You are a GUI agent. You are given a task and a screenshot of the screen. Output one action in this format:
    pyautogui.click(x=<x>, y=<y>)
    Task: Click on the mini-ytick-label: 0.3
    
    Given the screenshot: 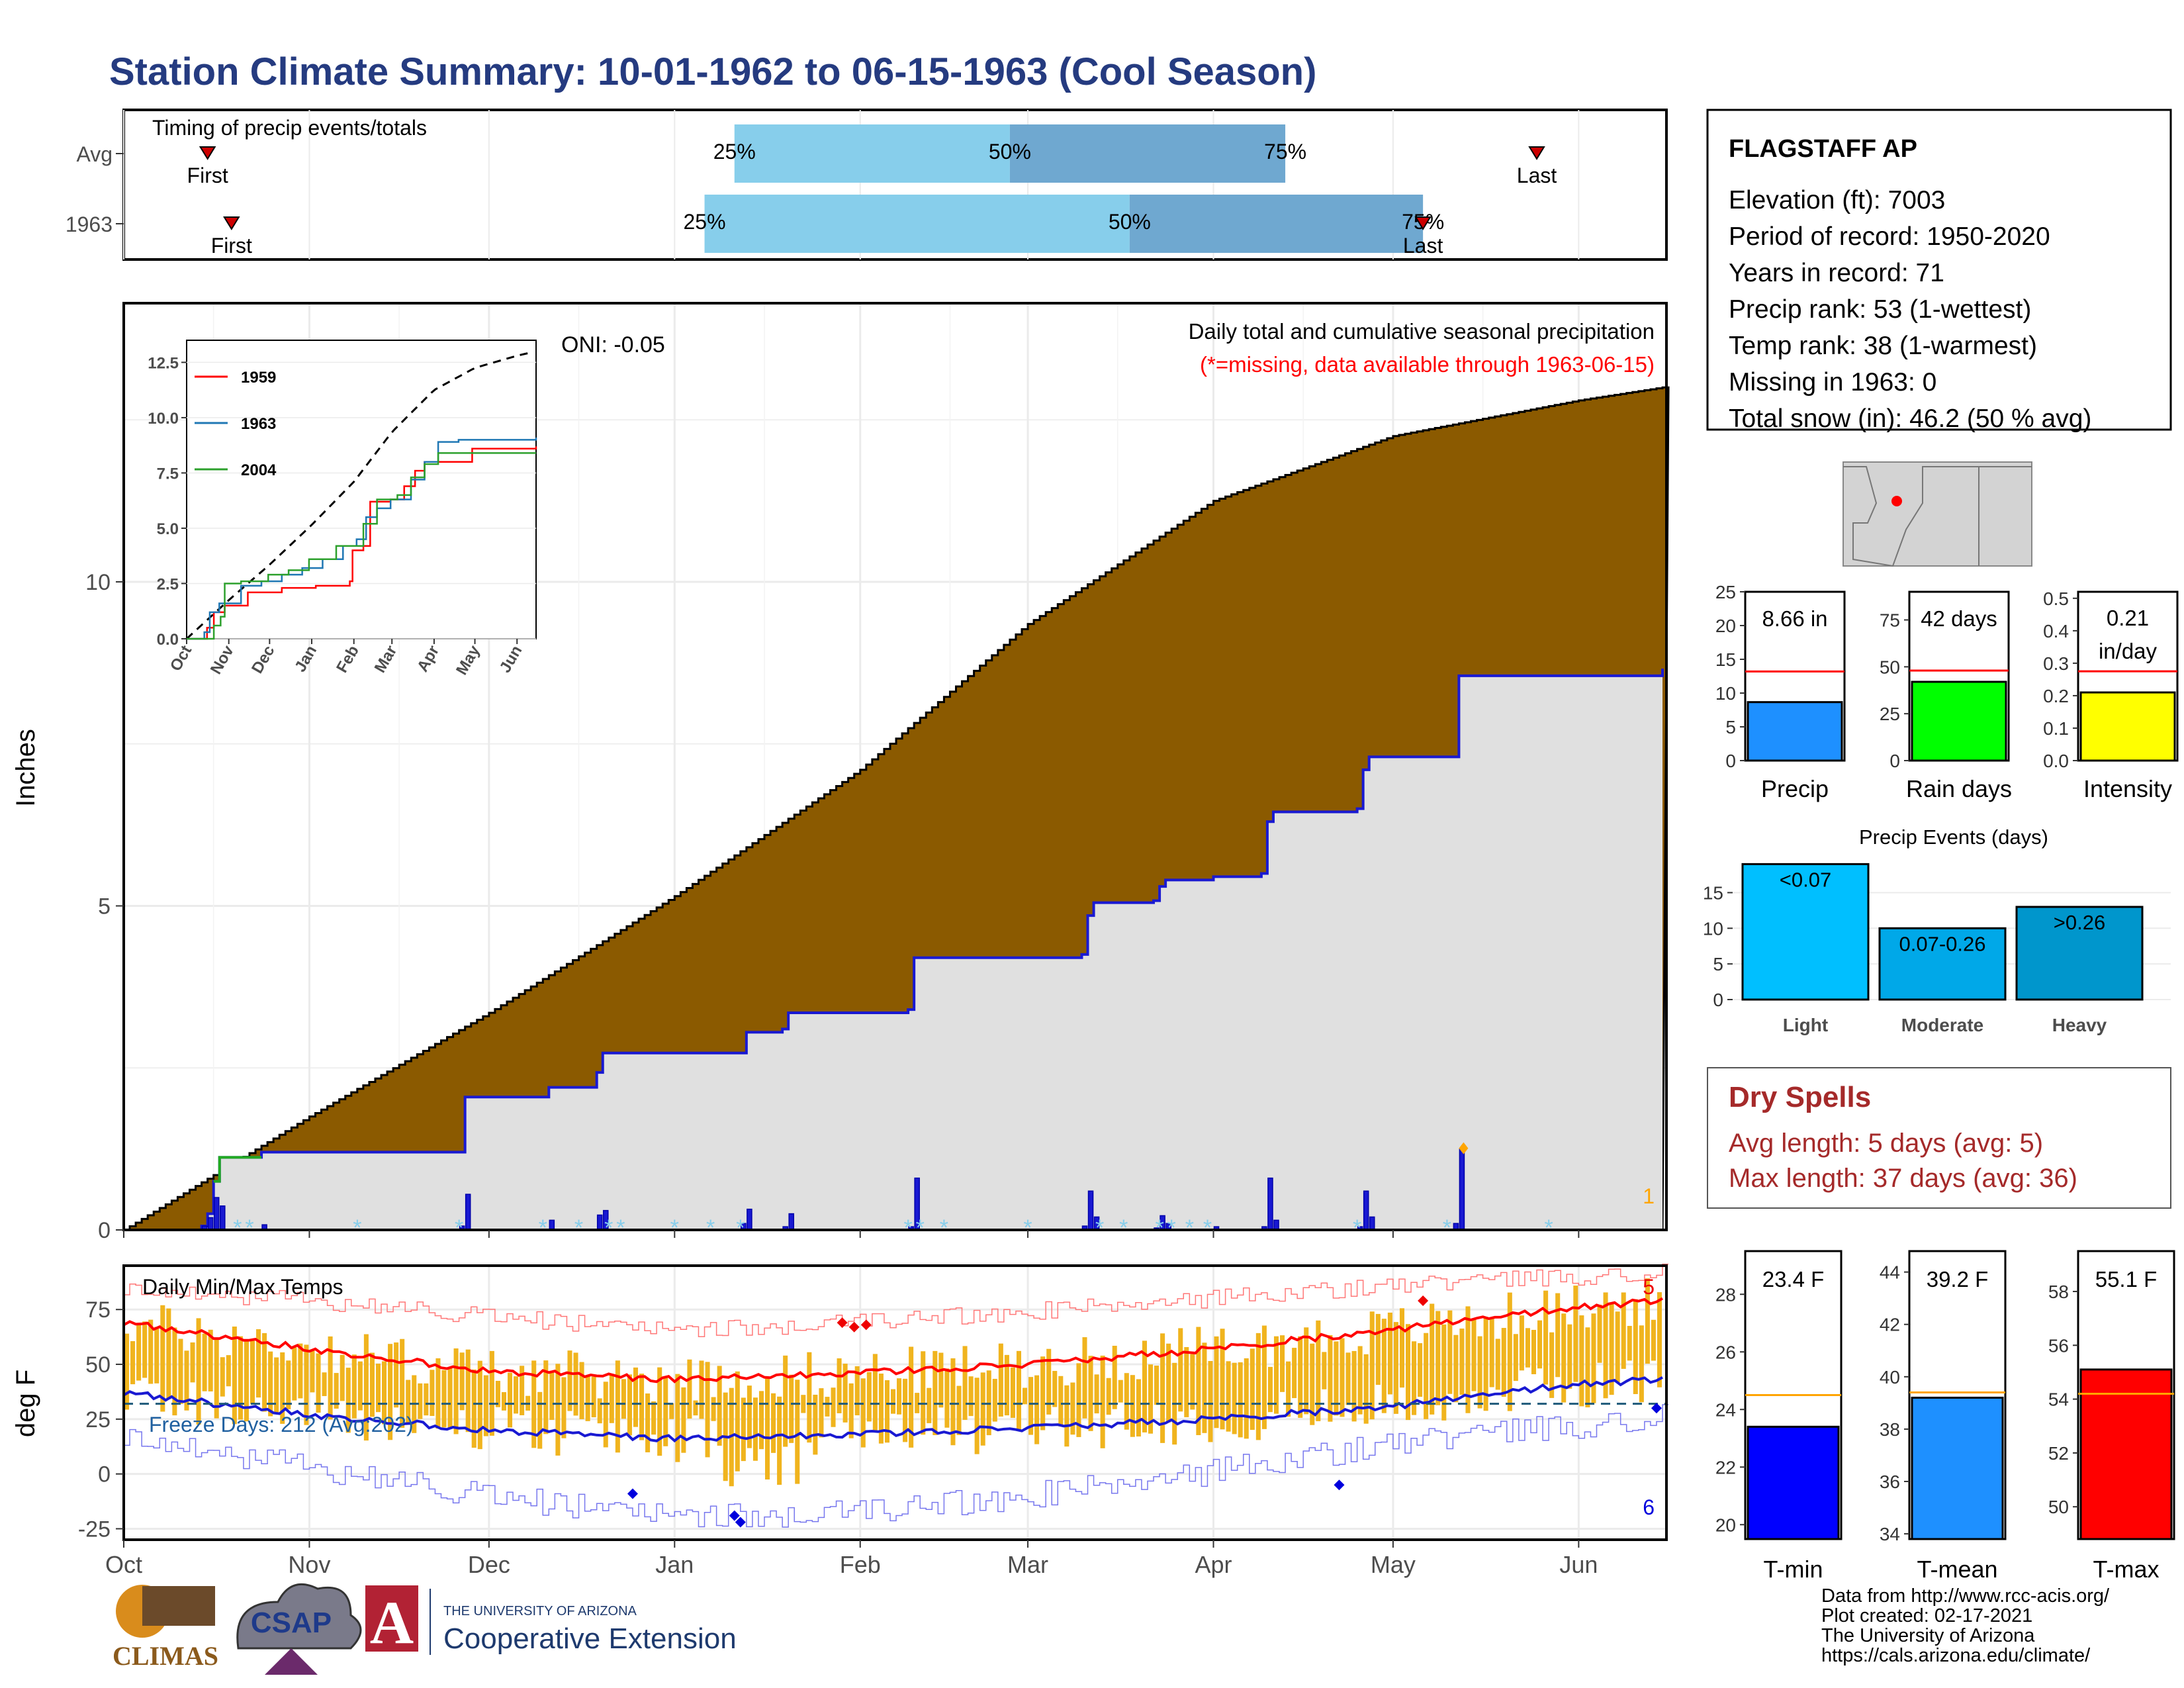 What is the action you would take?
    pyautogui.click(x=2056, y=663)
    